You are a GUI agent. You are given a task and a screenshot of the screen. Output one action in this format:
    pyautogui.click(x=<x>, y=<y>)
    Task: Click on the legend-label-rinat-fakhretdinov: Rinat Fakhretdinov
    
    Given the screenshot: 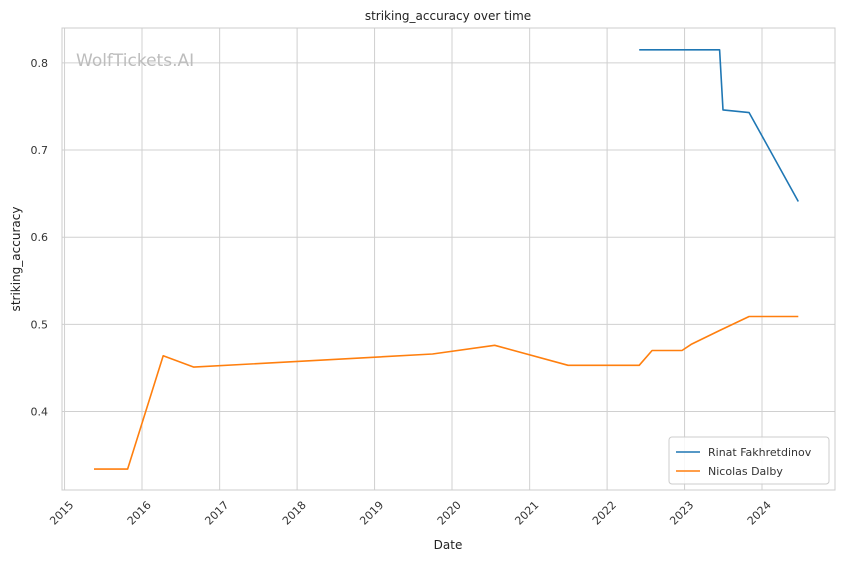 What is the action you would take?
    pyautogui.click(x=760, y=452)
    